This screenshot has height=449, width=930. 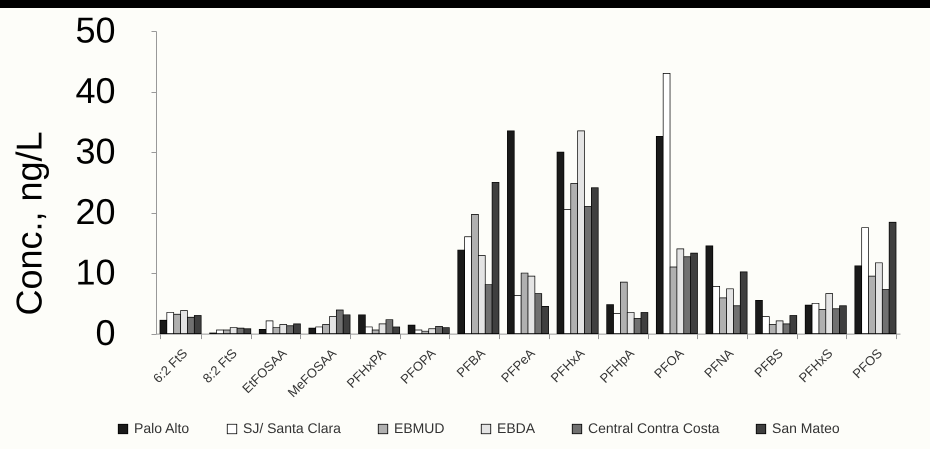 I want to click on y-tick-label: 10, so click(x=95, y=272).